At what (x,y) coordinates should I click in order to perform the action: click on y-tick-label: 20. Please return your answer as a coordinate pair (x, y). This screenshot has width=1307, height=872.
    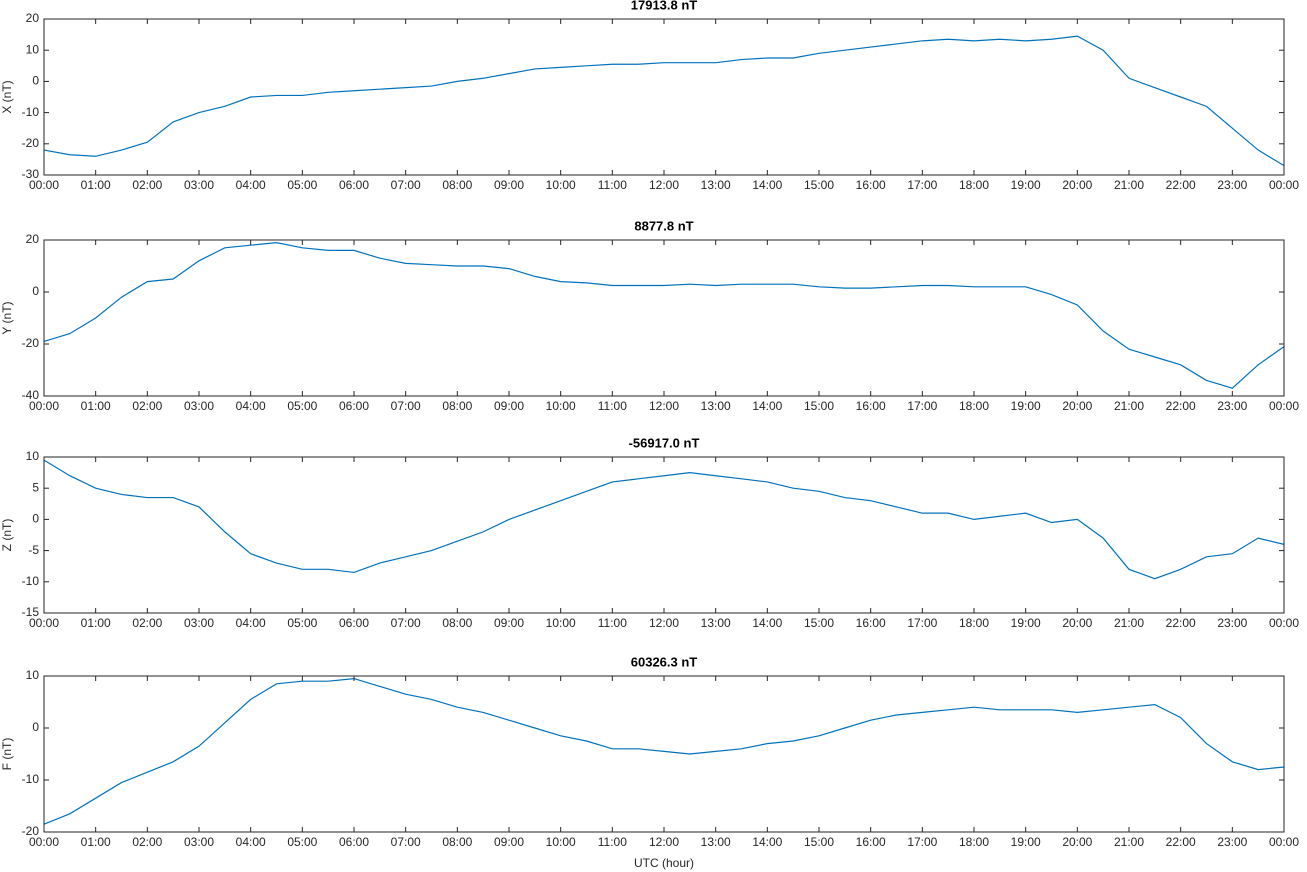
    Looking at the image, I should click on (33, 18).